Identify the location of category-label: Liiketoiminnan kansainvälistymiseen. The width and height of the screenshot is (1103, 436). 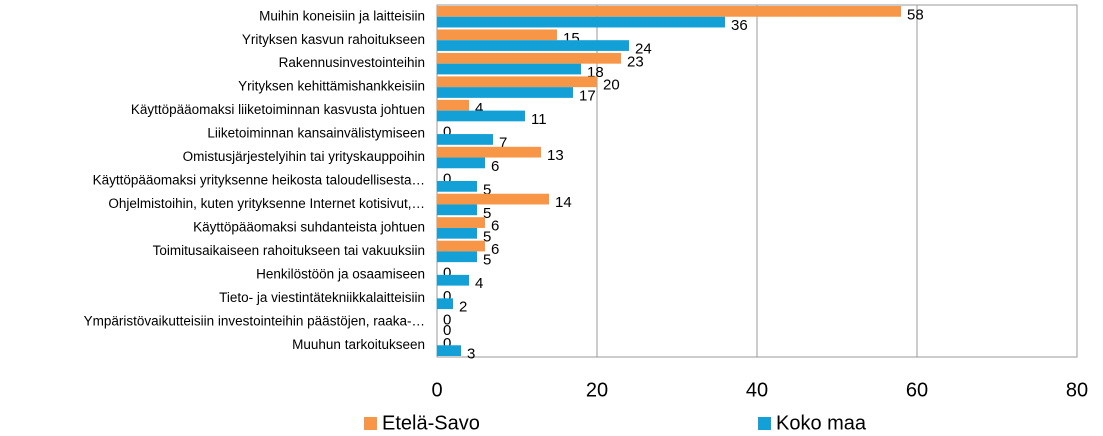
(316, 133).